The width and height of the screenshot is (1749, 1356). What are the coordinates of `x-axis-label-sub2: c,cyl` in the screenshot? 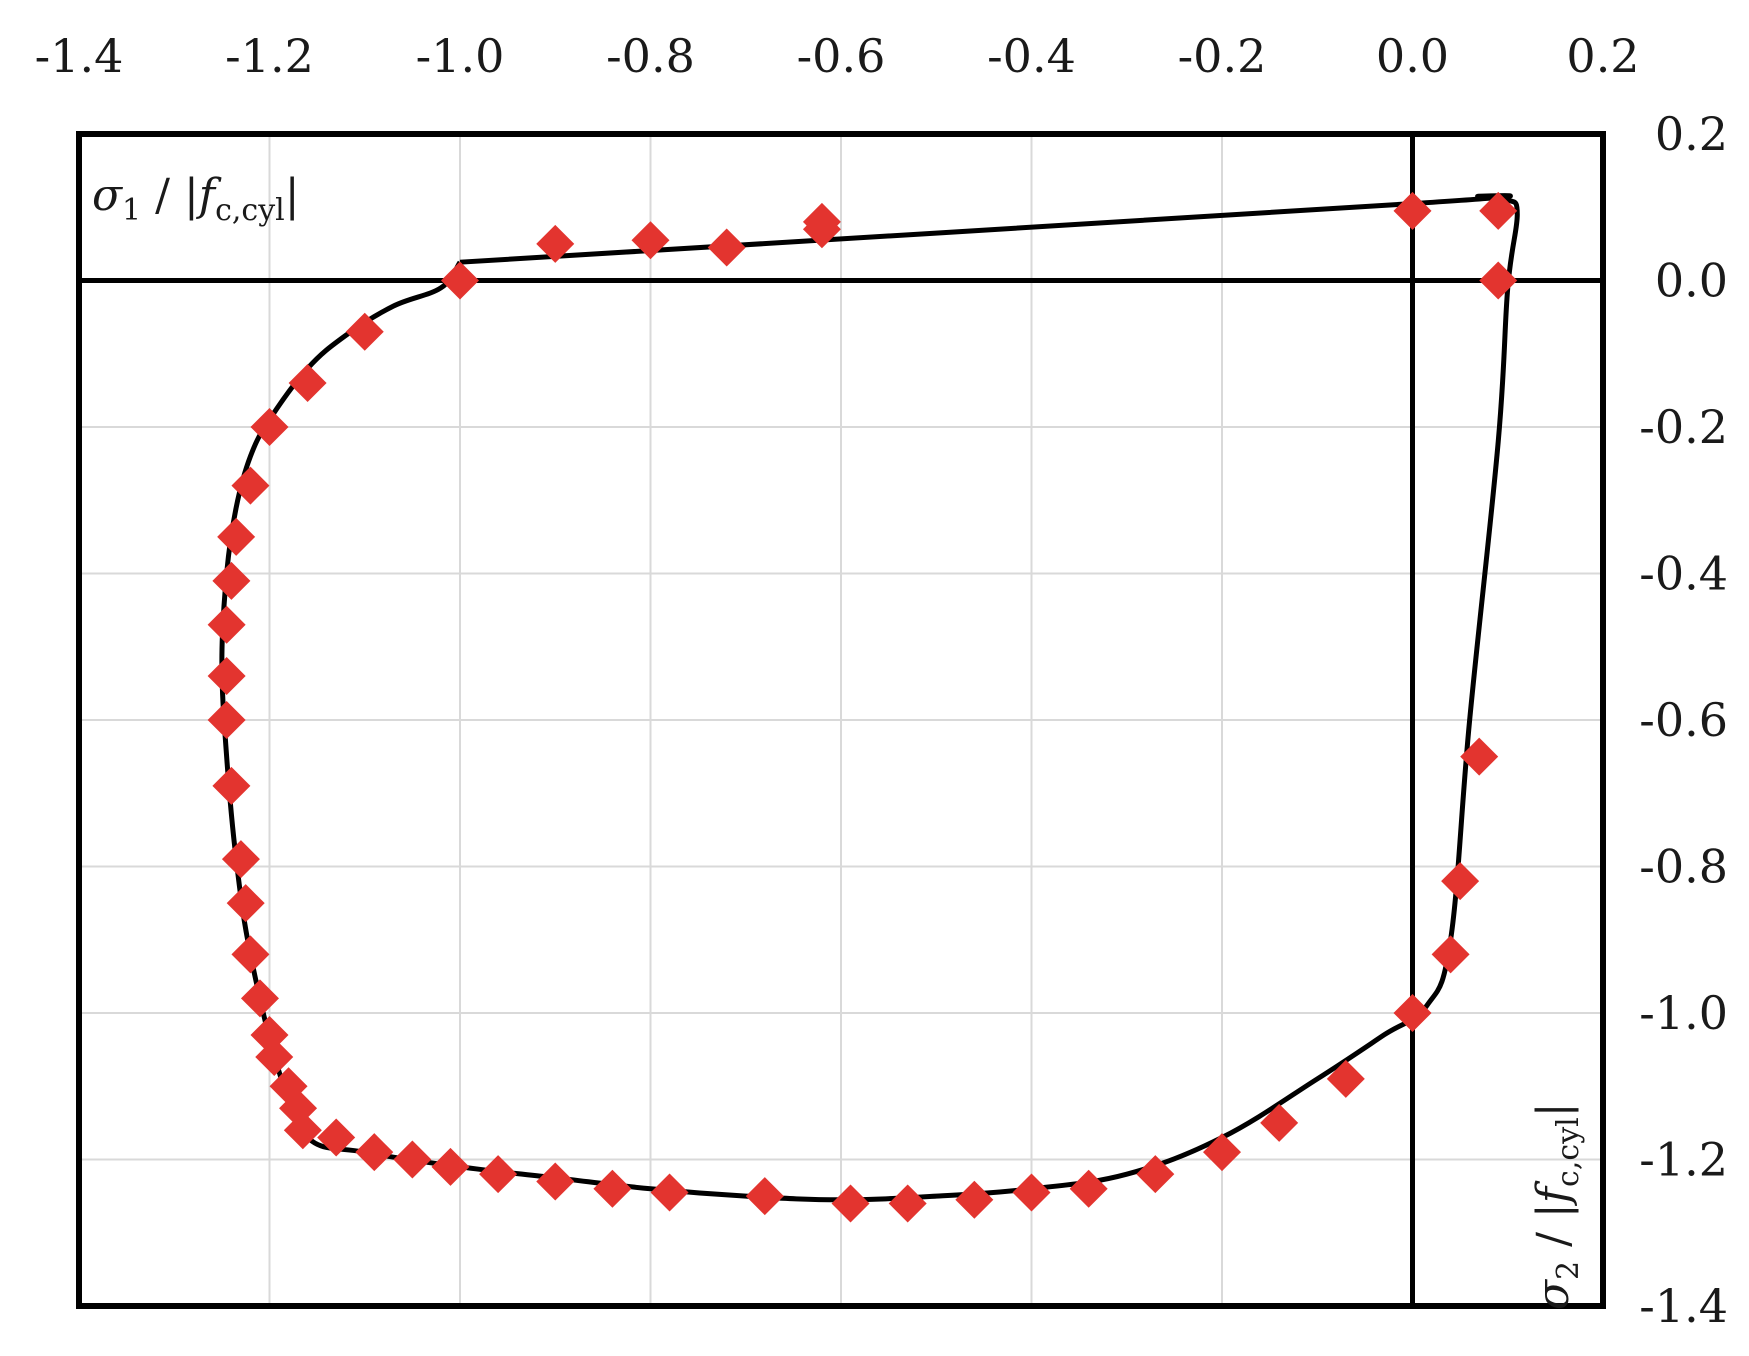 It's located at (250, 210).